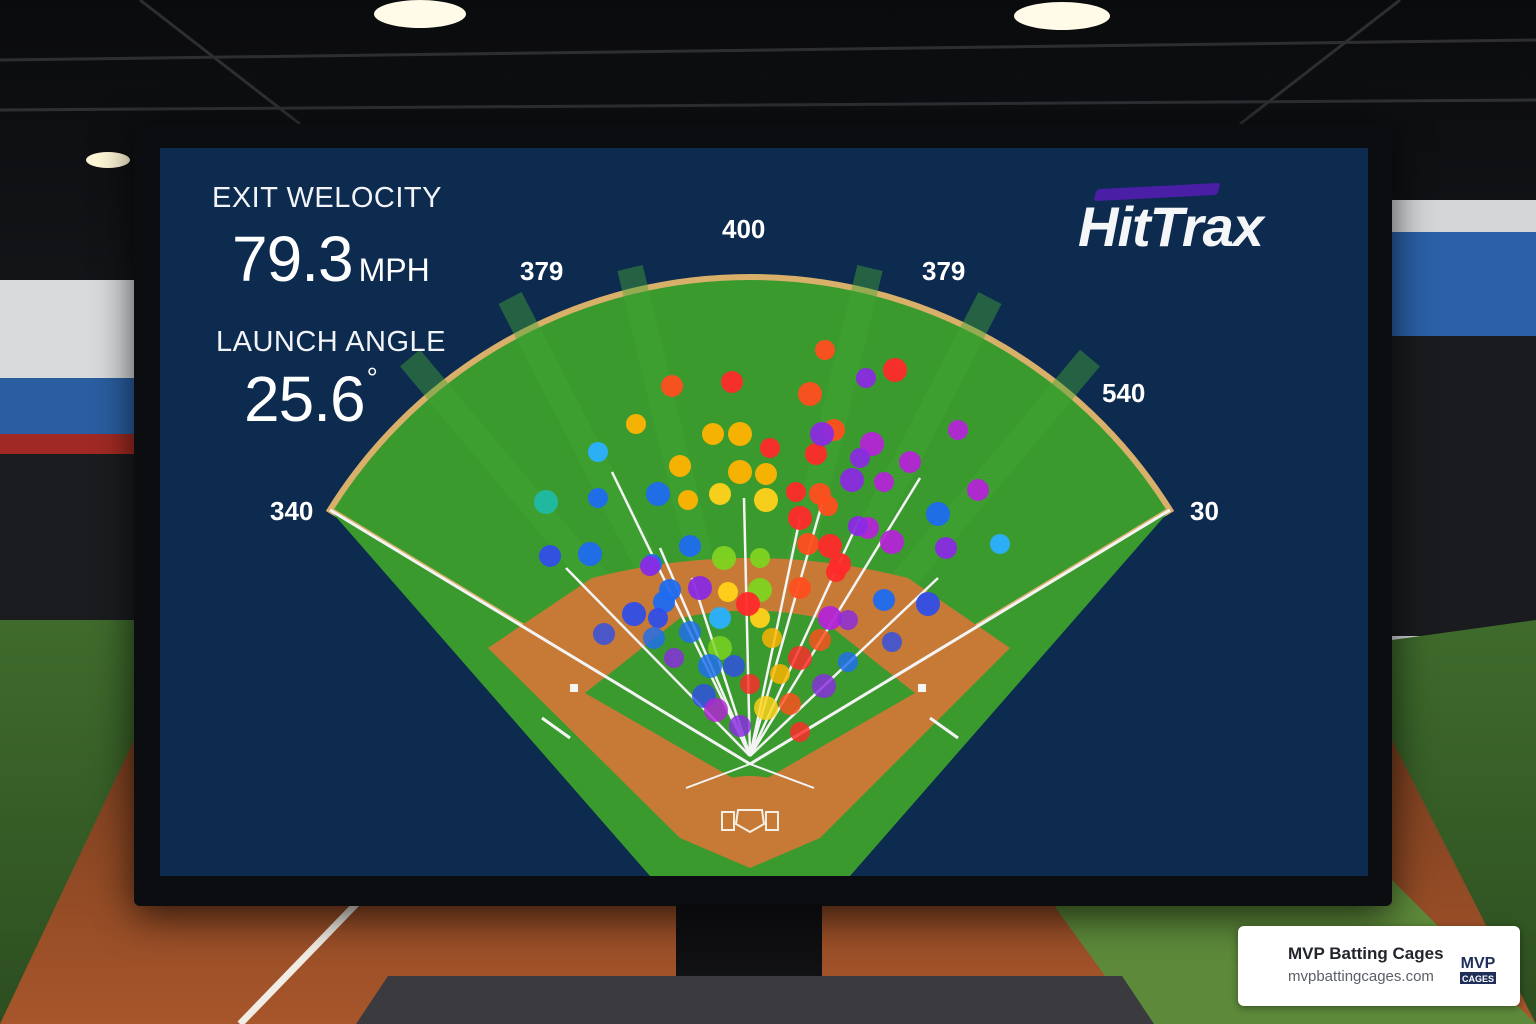 The width and height of the screenshot is (1536, 1024). I want to click on home-plate-icon, so click(750, 821).